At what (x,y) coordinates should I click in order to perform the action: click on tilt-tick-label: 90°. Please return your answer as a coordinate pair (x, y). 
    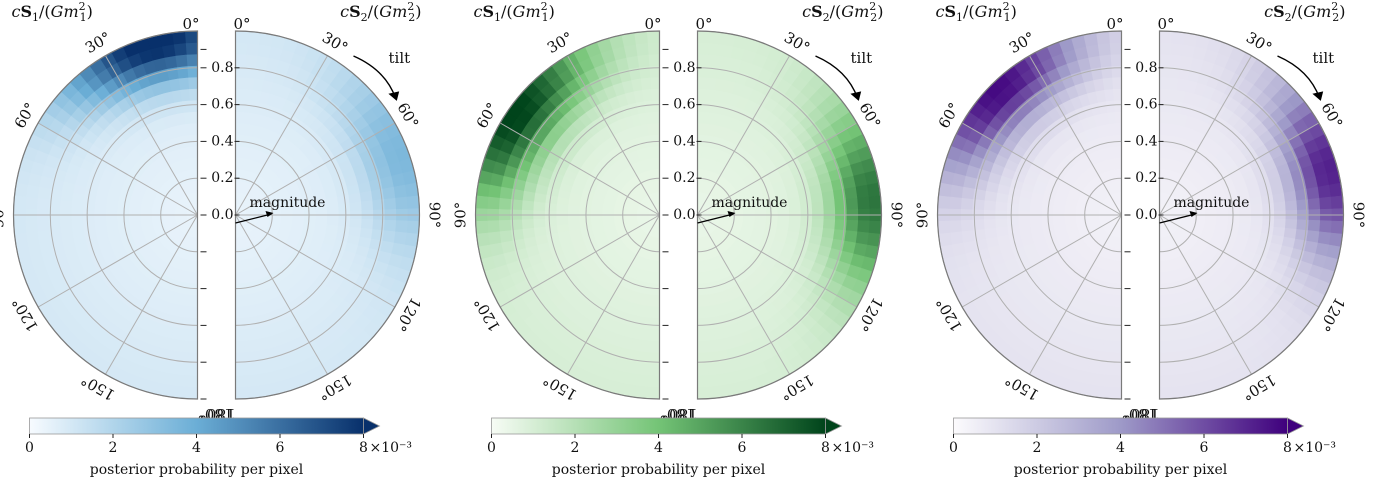
    Looking at the image, I should click on (923, 215).